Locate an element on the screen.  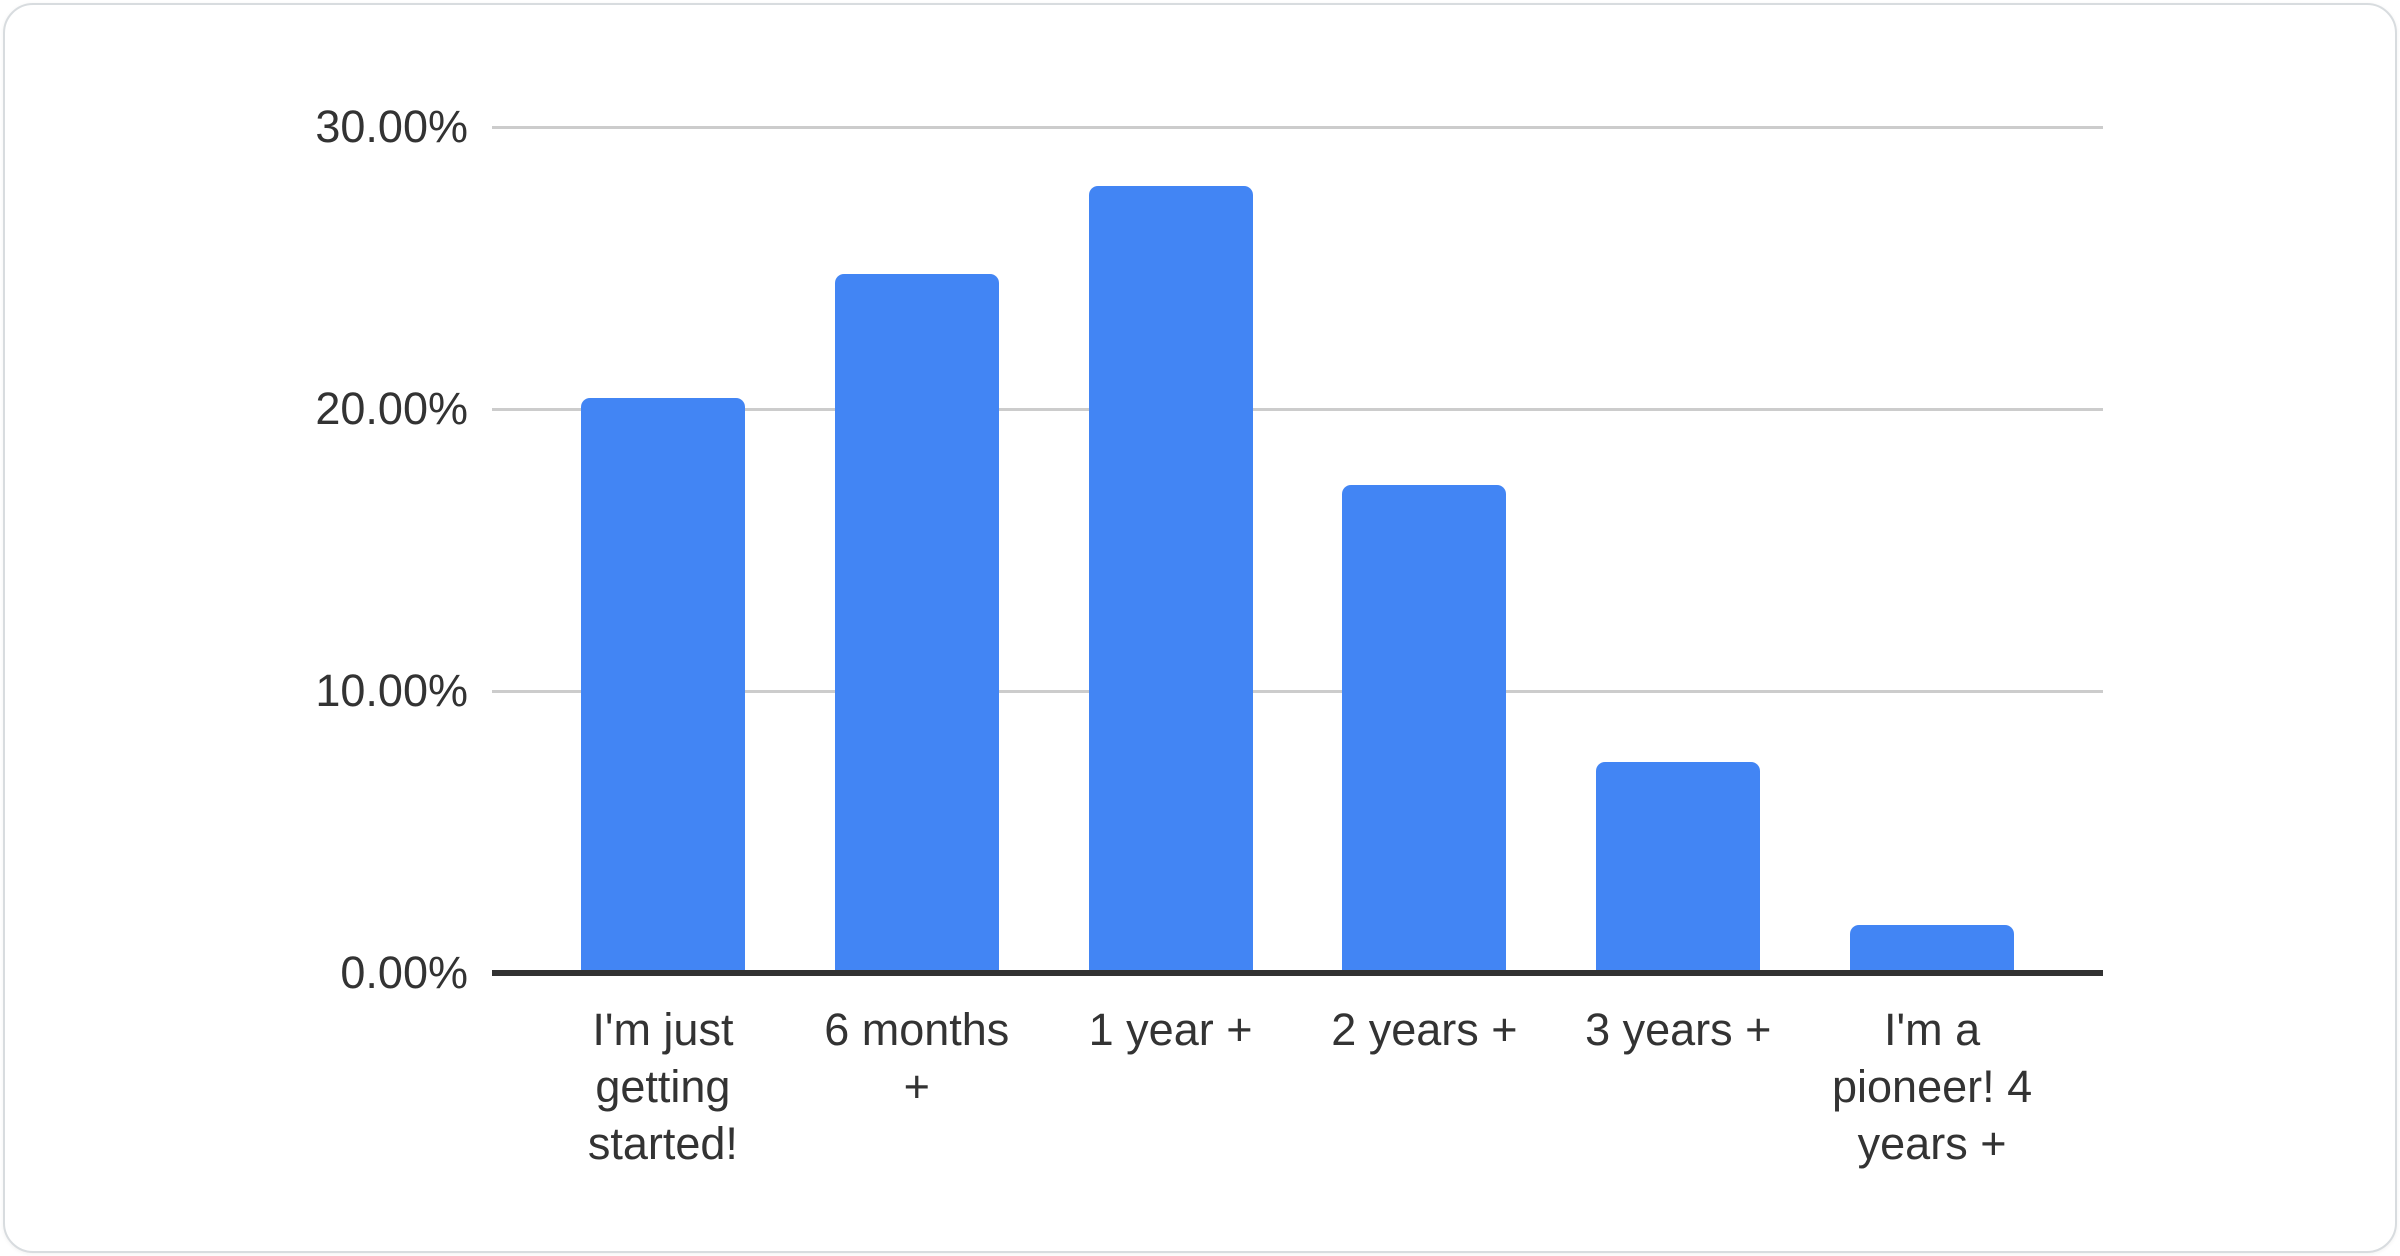
y-axis-tick-0-00: 0.00% is located at coordinates (404, 972).